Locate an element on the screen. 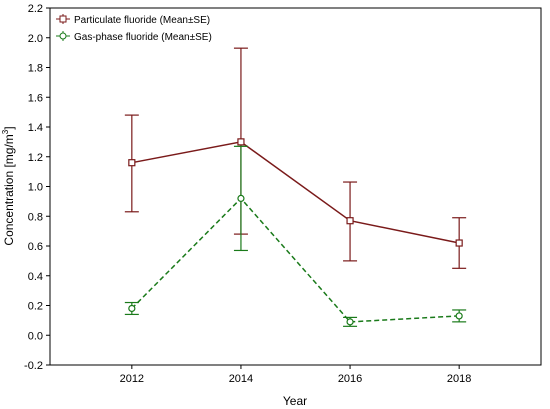 The image size is (550, 409). y-tick-label: 0.0 is located at coordinates (35, 336).